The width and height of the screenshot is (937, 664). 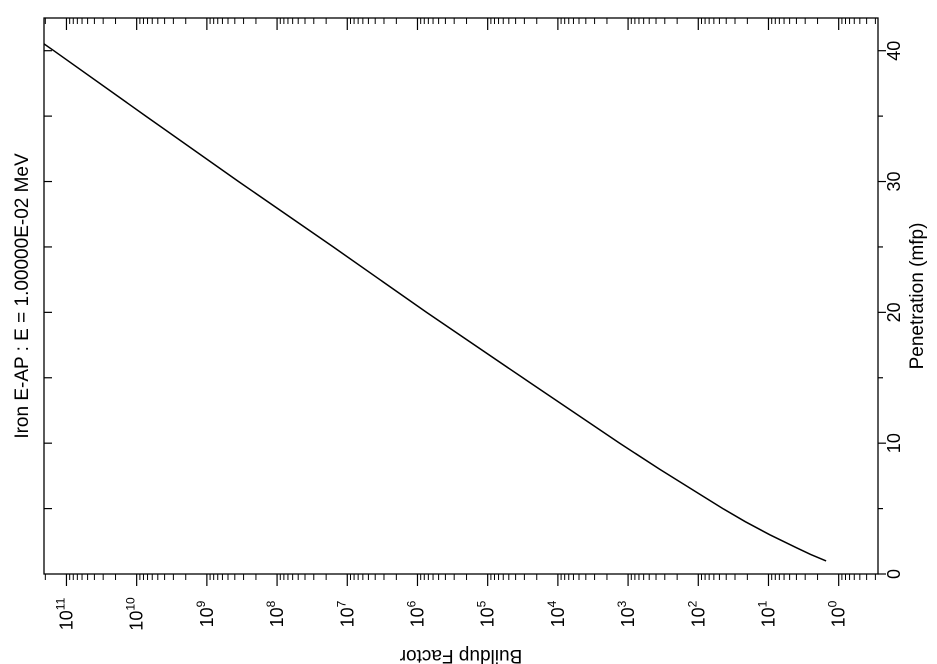 What do you see at coordinates (22, 296) in the screenshot?
I see `chart-title: Iron E-AP : E = 1.00000E-02 MeV` at bounding box center [22, 296].